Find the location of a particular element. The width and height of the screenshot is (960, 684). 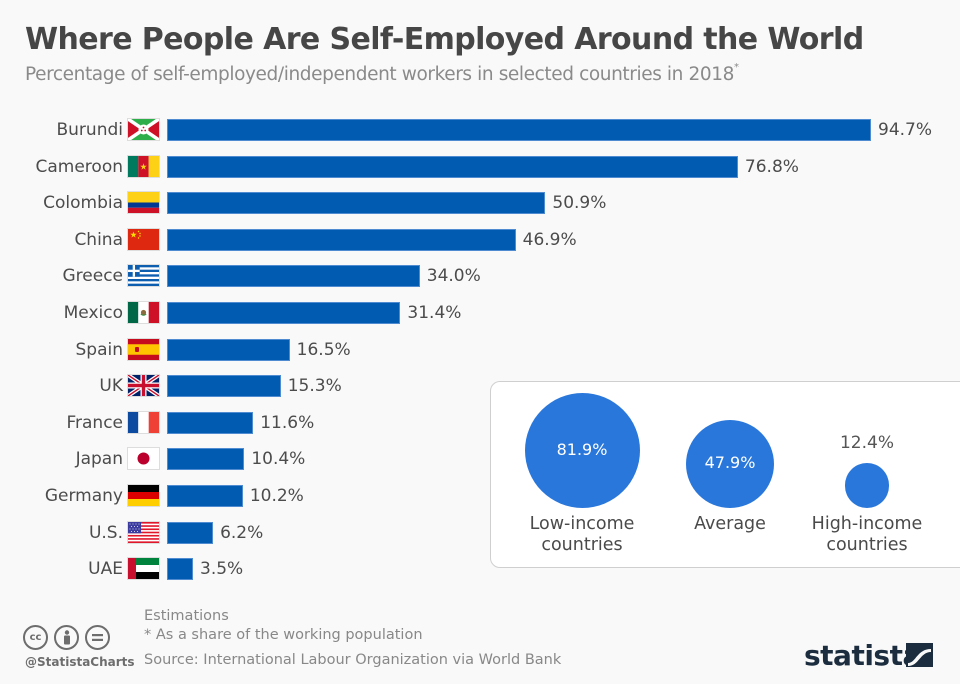

value-label: 6.2% is located at coordinates (242, 532).